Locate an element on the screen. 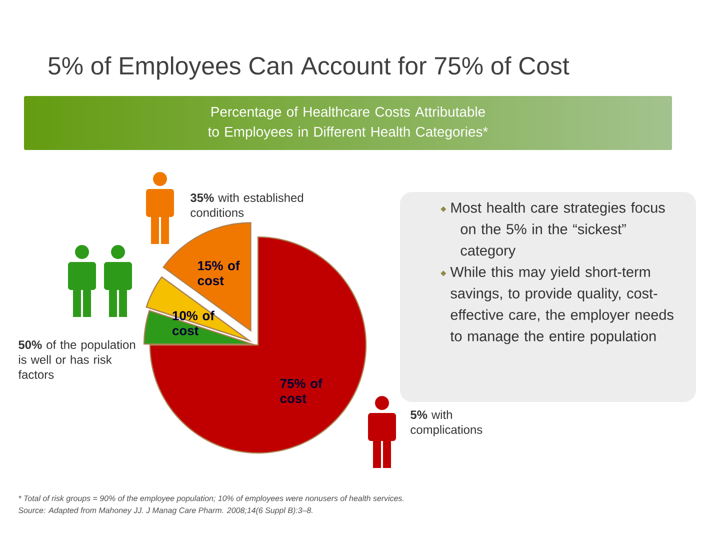 This screenshot has width=720, height=540. data-label: 15% of cost is located at coordinates (219, 273).